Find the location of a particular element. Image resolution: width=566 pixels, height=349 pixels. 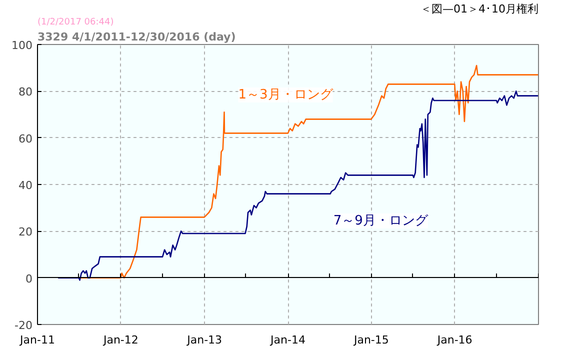

text: (1/2/2017 06:44) is located at coordinates (76, 23).